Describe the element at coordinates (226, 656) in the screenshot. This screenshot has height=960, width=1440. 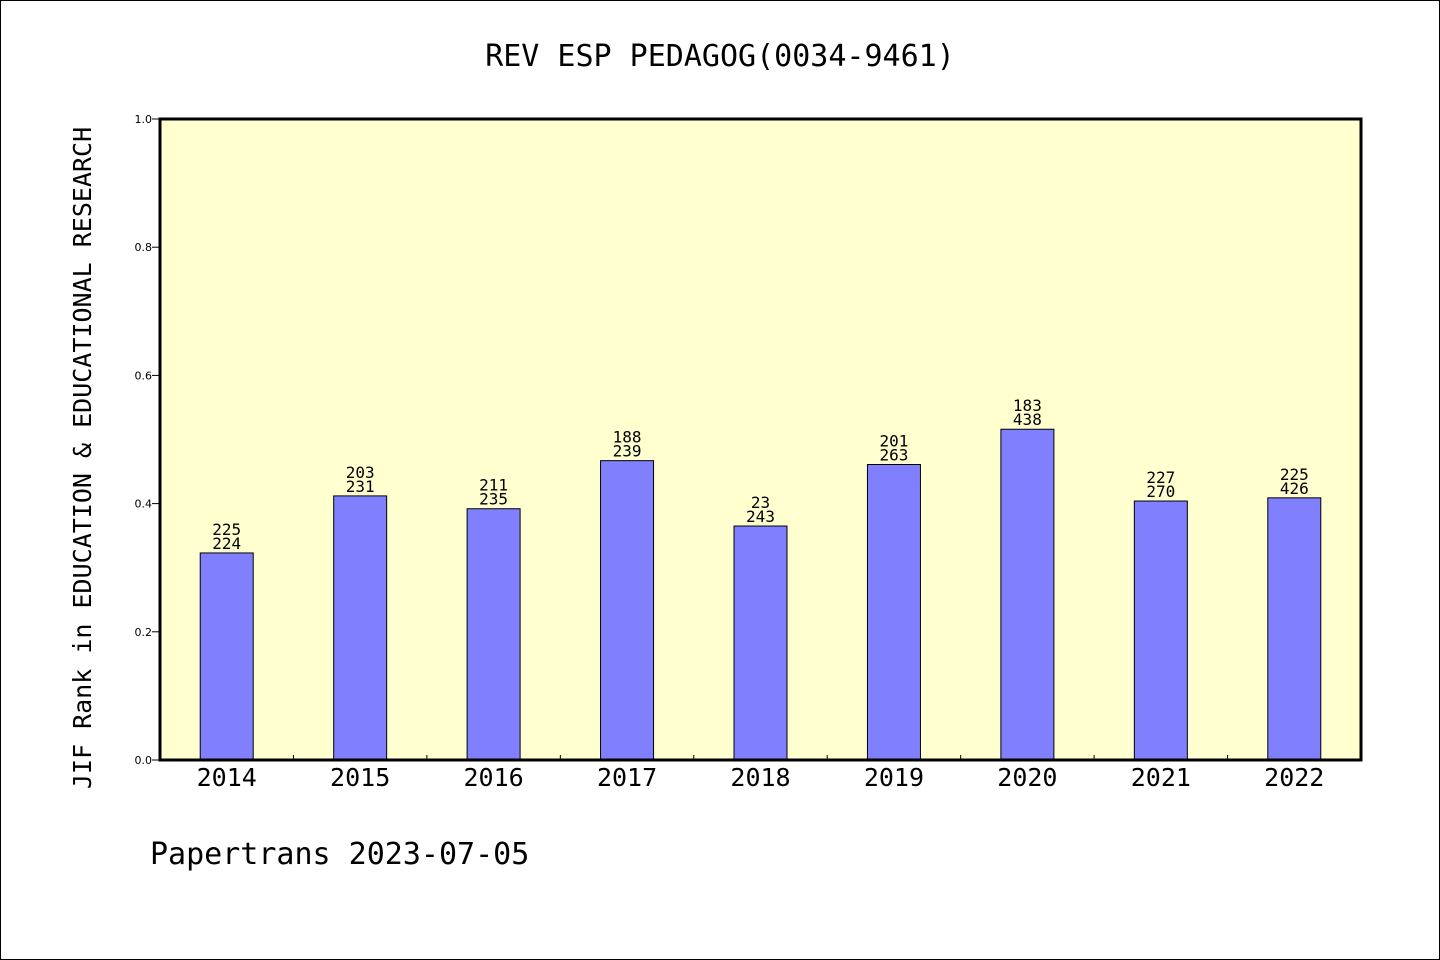
I see `bar-2014` at that location.